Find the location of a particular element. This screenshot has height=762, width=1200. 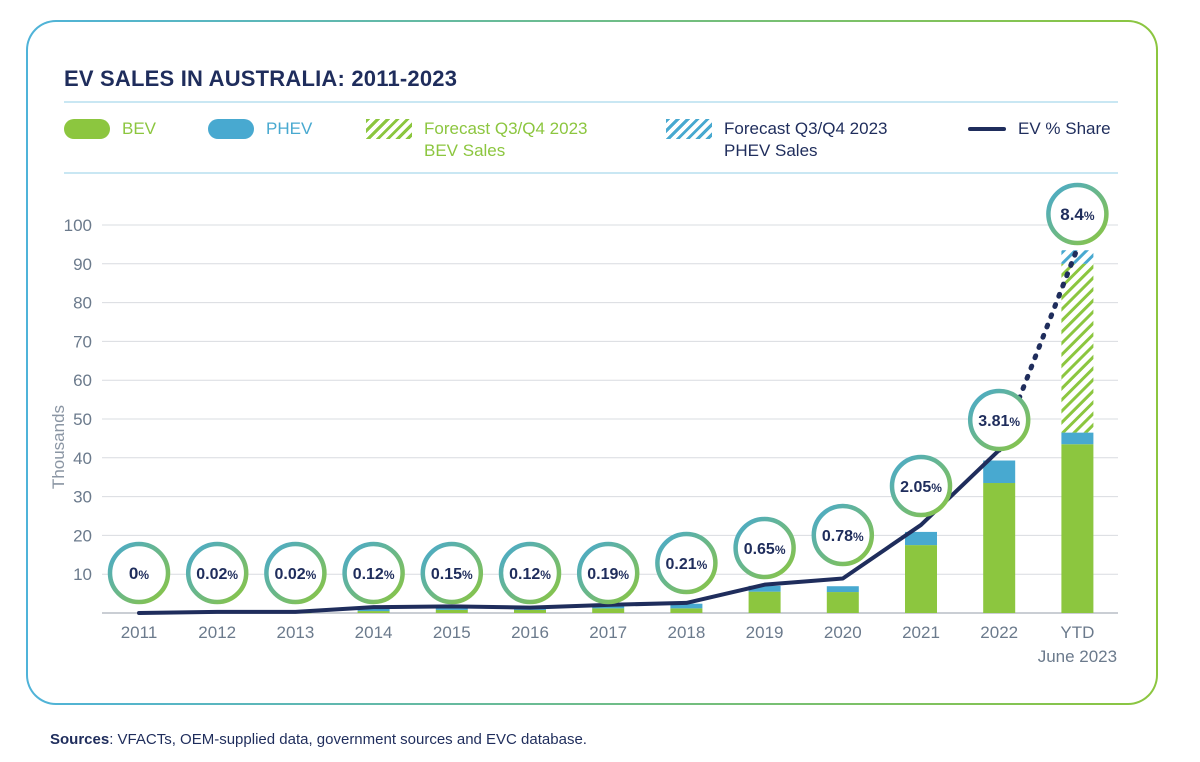

legend-share-label: EV % Share is located at coordinates (1064, 128).